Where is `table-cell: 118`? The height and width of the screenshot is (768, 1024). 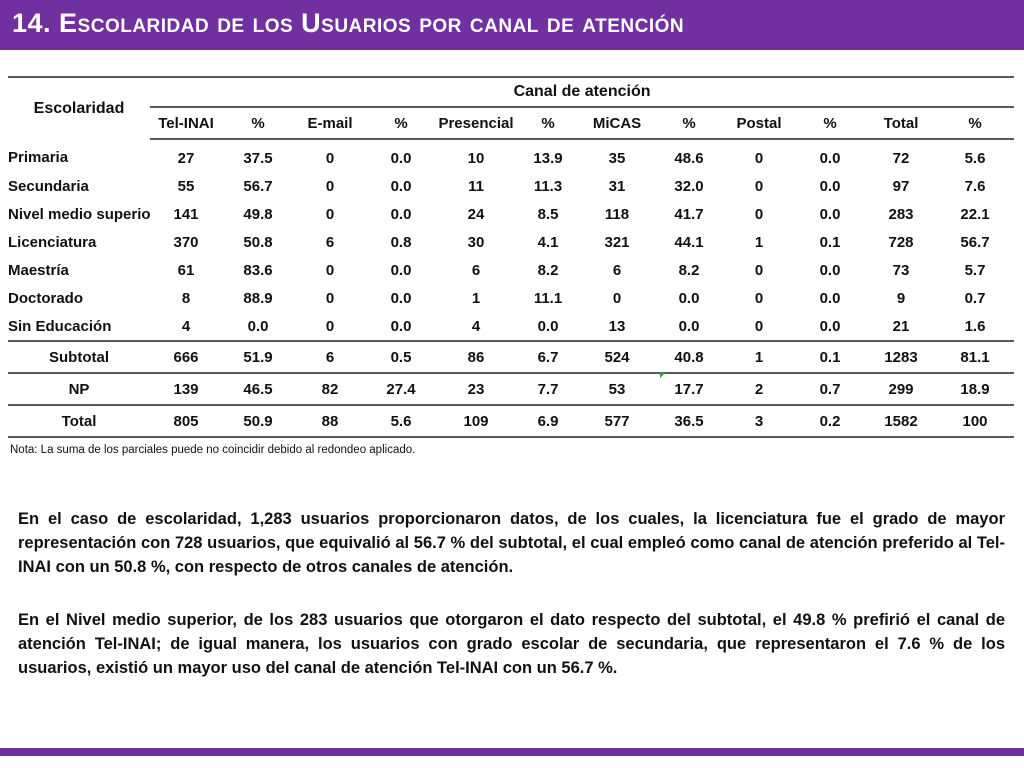
table-cell: 118 is located at coordinates (617, 214).